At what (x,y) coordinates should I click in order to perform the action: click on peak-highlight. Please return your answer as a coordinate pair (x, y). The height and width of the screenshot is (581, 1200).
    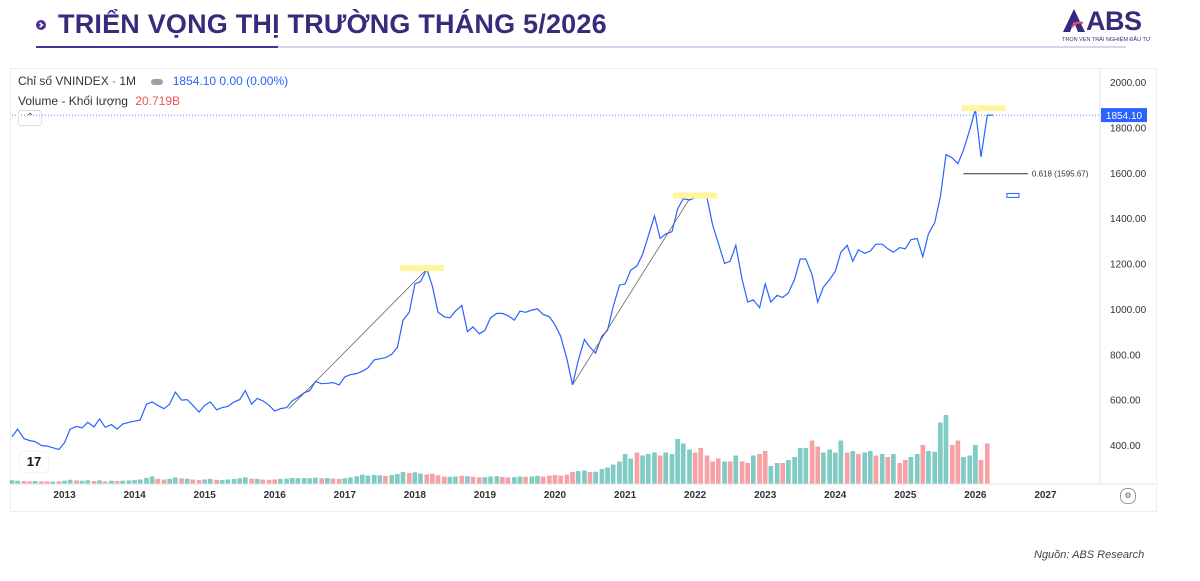
    Looking at the image, I should click on (983, 108).